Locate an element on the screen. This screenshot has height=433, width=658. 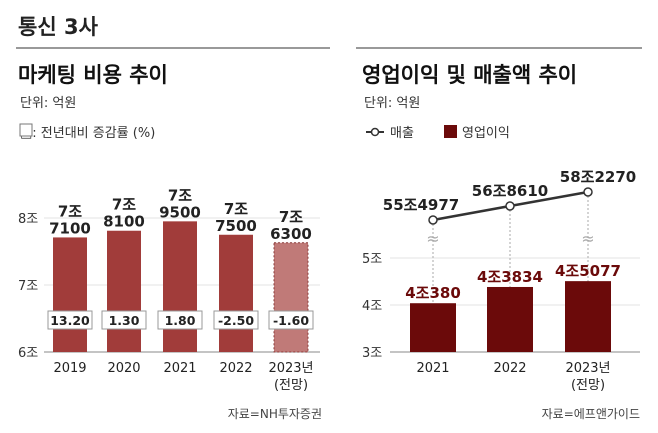
left-chart-title: 마케팅 비용 추이 is located at coordinates (93, 75).